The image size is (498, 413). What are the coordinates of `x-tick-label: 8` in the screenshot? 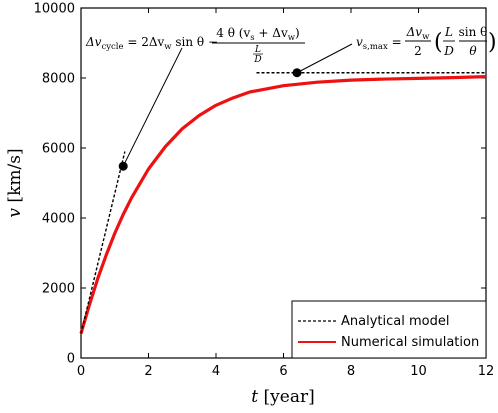 It's located at (351, 371).